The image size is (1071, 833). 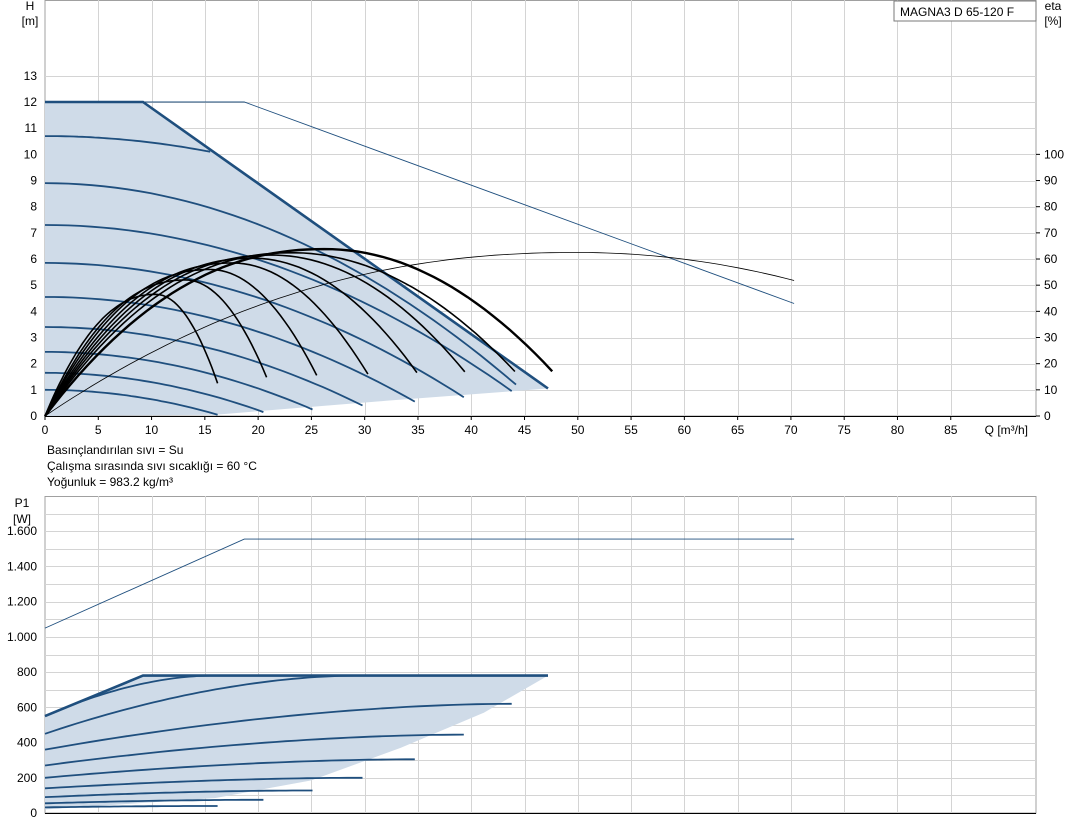 What do you see at coordinates (31, 102) in the screenshot?
I see `head-tick-label: 12` at bounding box center [31, 102].